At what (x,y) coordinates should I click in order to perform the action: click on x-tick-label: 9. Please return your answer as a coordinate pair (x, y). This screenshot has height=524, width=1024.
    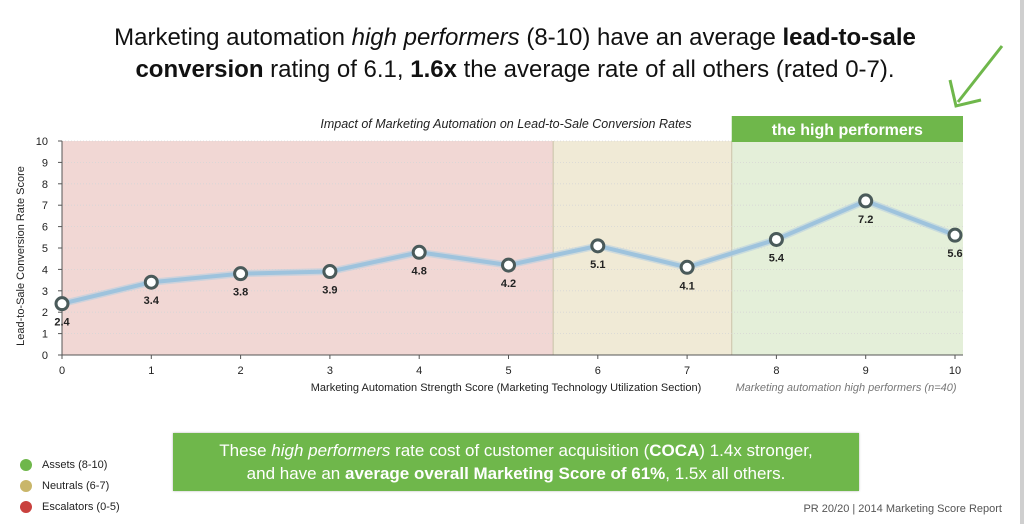
    Looking at the image, I should click on (866, 371).